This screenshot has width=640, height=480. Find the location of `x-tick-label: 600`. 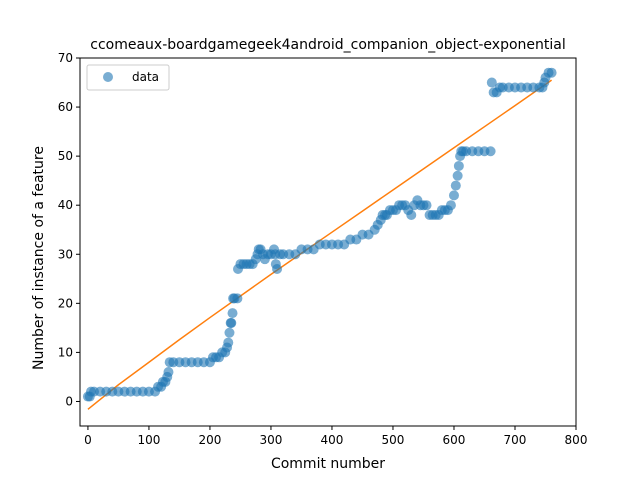

x-tick-label: 600 is located at coordinates (454, 440).